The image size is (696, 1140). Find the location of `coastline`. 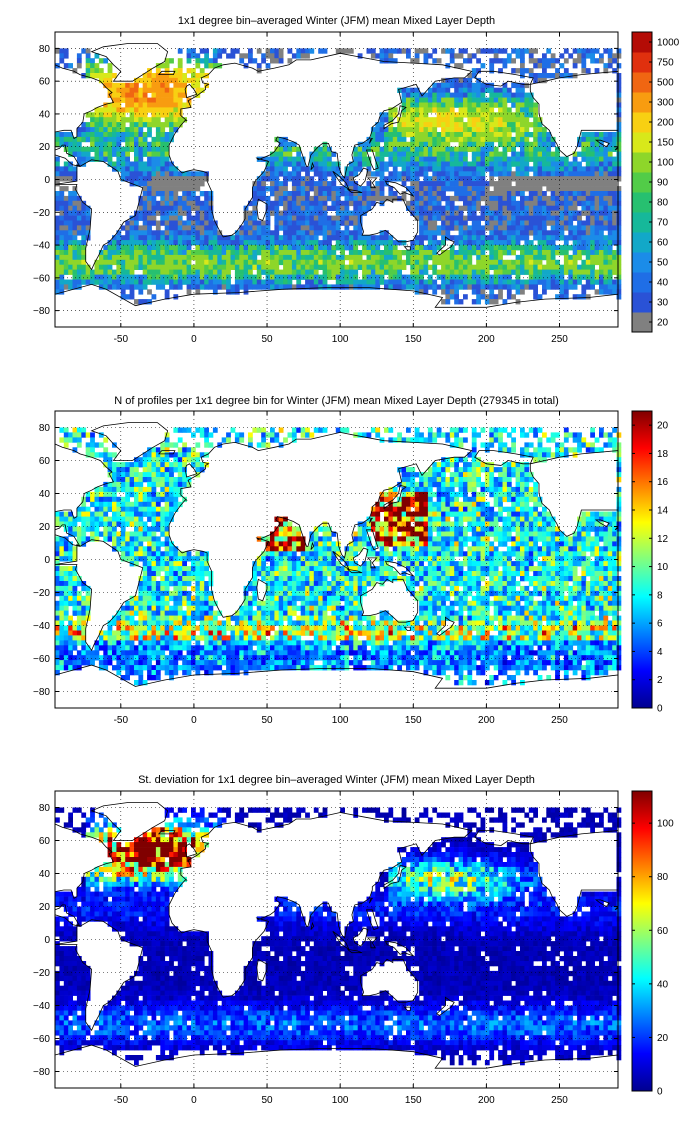

coastline is located at coordinates (407, 248).